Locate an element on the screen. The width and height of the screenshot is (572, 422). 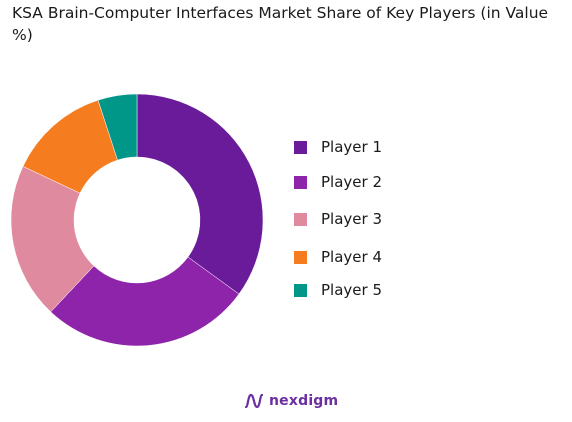
legend-item-player-5: Player 5 is located at coordinates (338, 290).